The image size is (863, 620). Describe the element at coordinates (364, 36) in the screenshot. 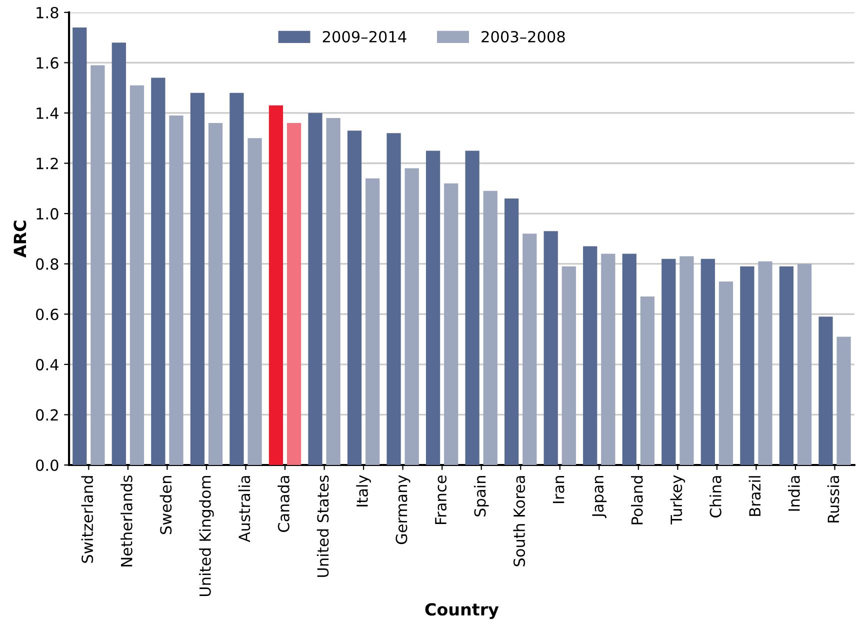

I see `legend-label: 2009–2014` at that location.